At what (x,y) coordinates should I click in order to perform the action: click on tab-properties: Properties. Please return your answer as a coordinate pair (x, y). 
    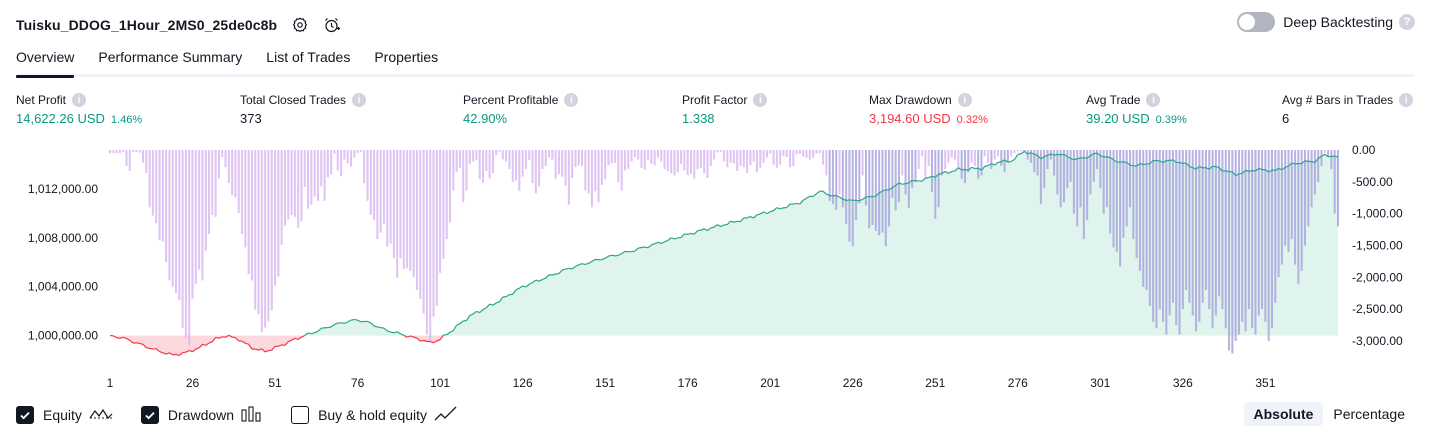
    Looking at the image, I should click on (406, 57).